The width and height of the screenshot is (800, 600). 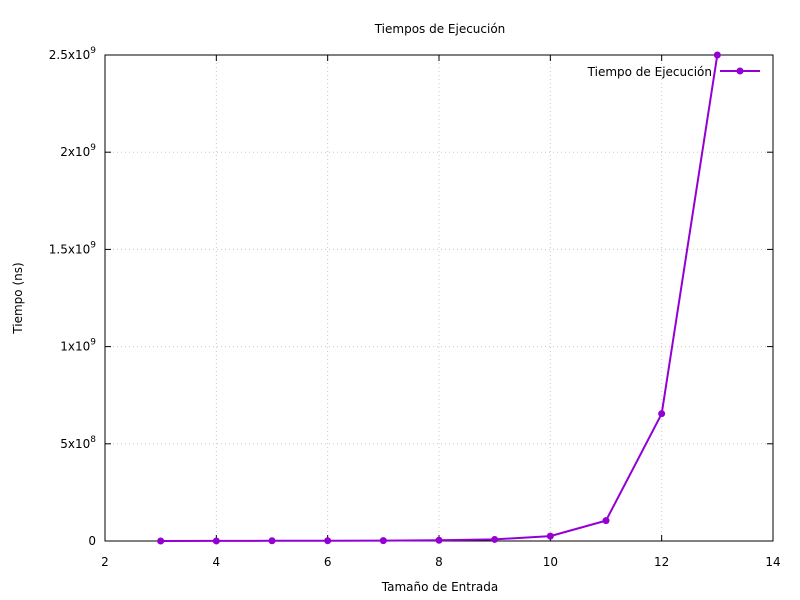 I want to click on y-tick-label: 2x10⁹, so click(x=78, y=151).